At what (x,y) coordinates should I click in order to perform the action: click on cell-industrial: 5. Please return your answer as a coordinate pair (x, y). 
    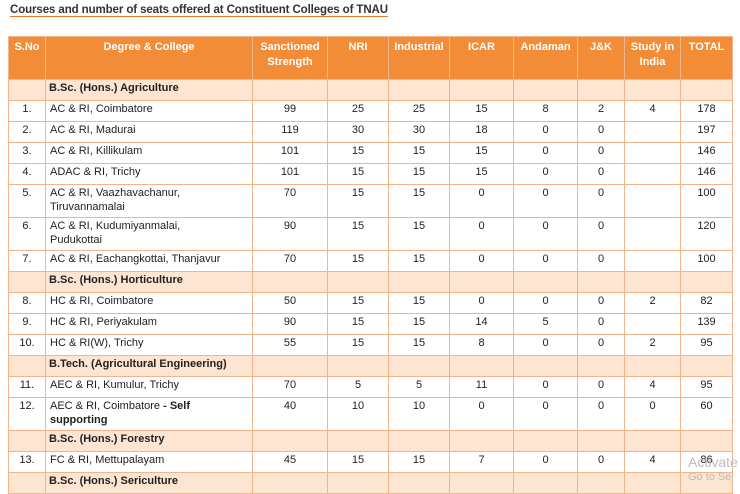
    Looking at the image, I should click on (419, 387).